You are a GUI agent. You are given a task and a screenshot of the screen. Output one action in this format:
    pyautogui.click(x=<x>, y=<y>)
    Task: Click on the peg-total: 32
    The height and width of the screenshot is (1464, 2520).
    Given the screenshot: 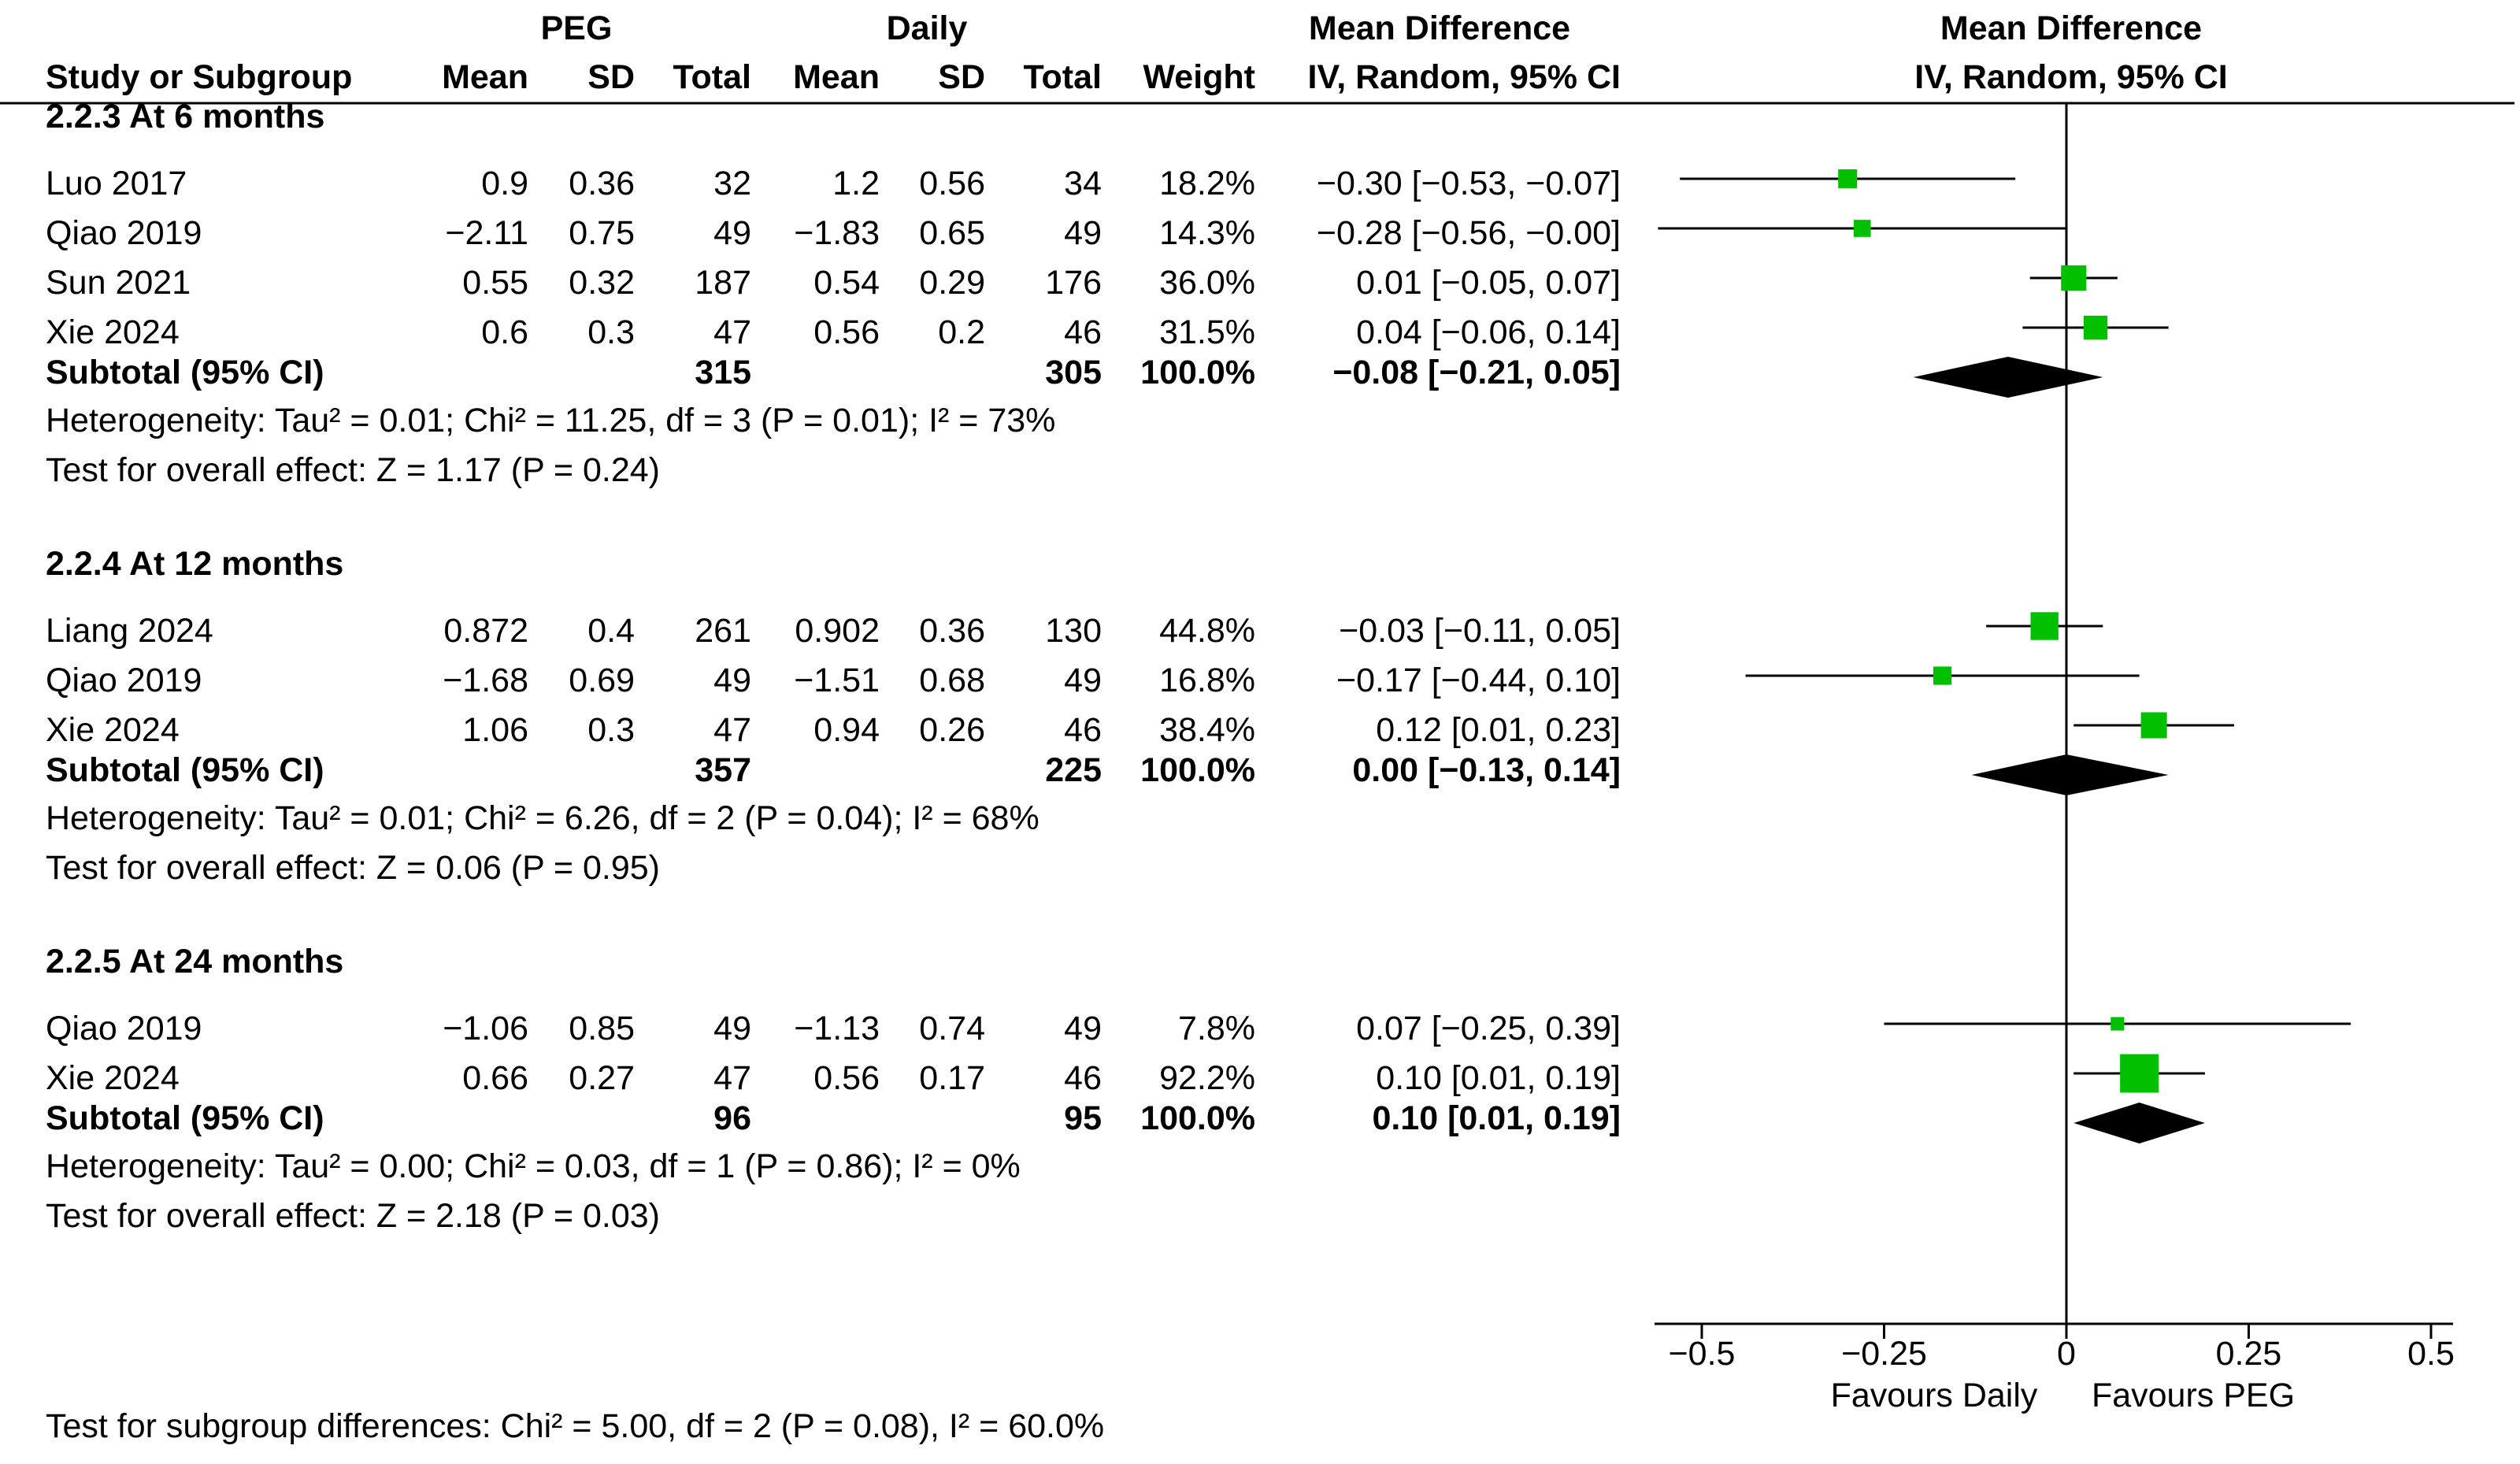 What is the action you would take?
    pyautogui.click(x=732, y=183)
    